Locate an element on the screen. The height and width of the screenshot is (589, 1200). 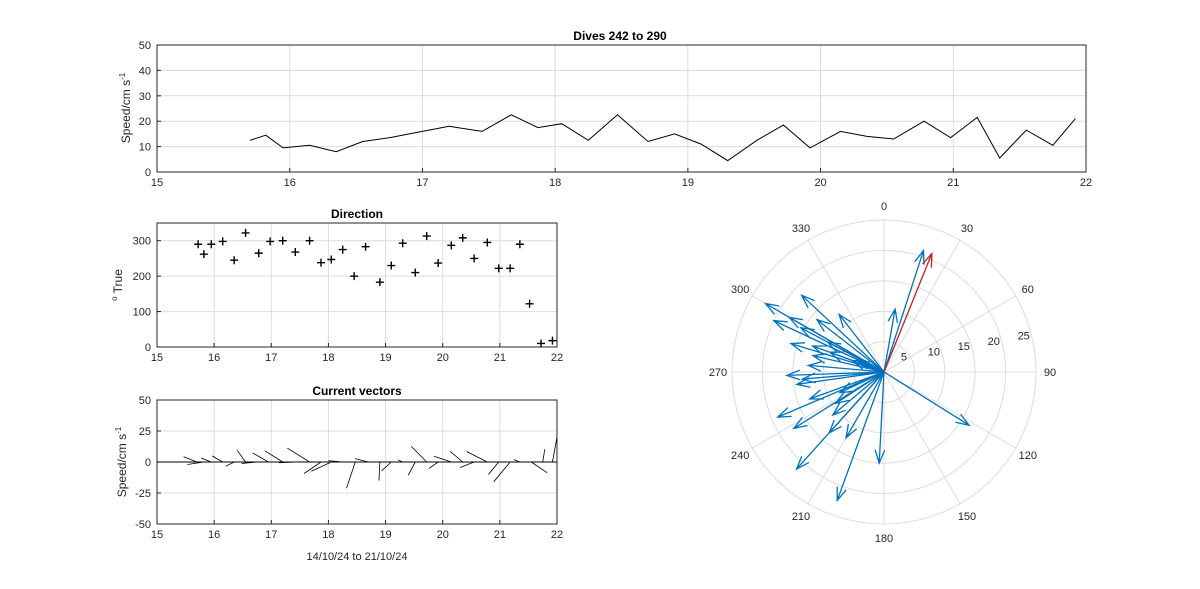
polar-angle-label: 270 is located at coordinates (718, 373).